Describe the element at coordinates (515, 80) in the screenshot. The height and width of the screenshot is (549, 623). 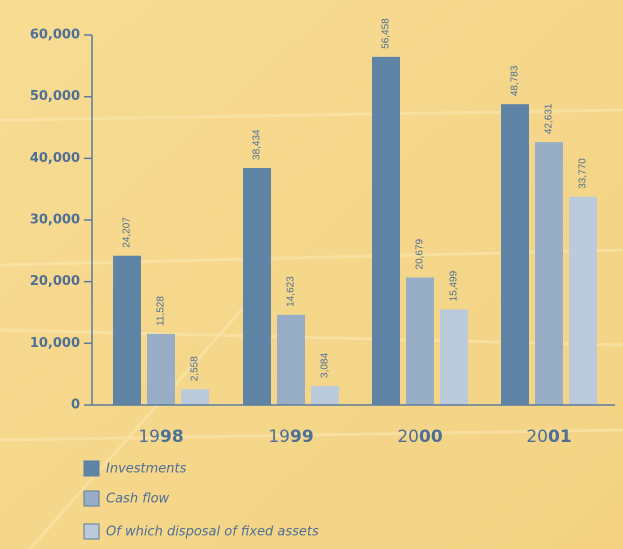
I see `value-label: 48,783` at that location.